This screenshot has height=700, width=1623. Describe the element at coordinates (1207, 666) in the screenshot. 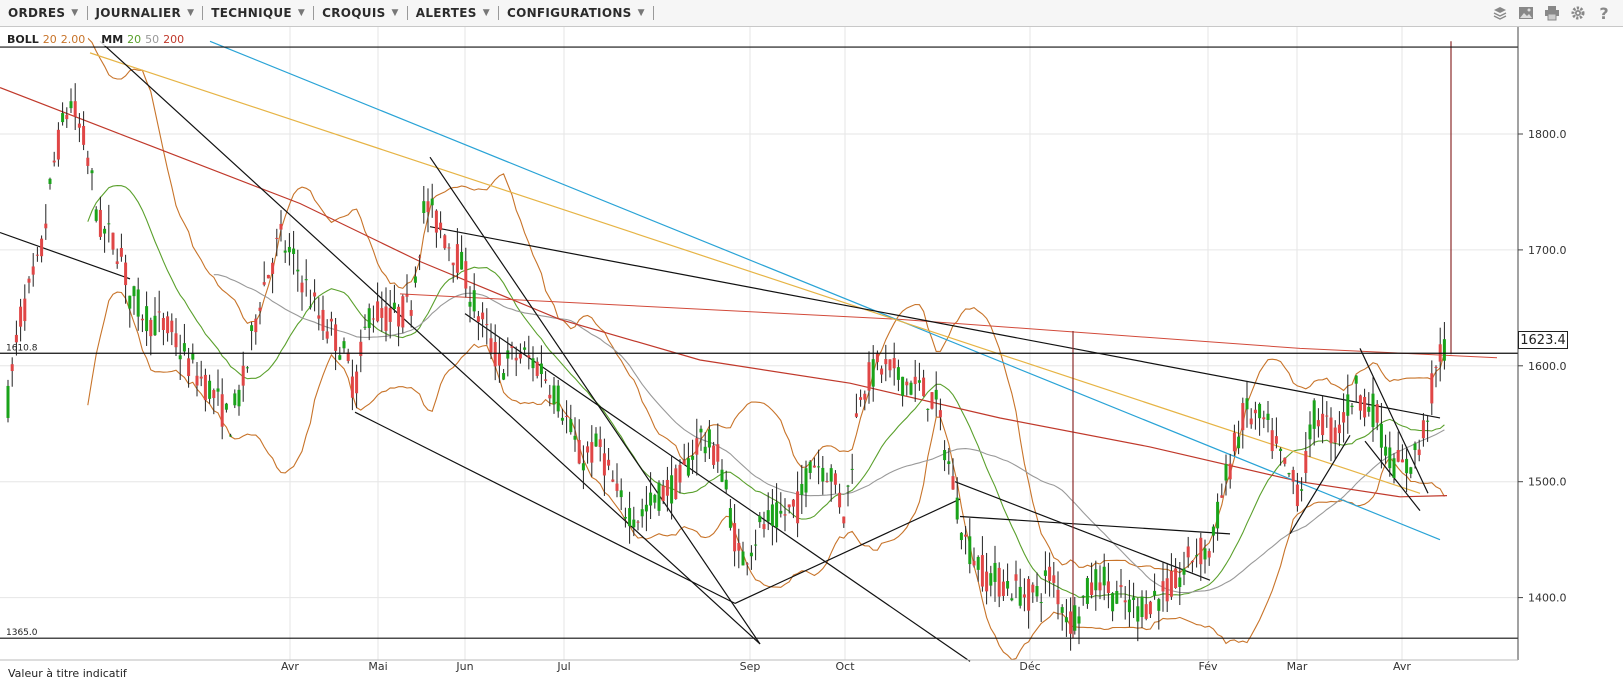

I see `x-tick-label: Fév` at that location.